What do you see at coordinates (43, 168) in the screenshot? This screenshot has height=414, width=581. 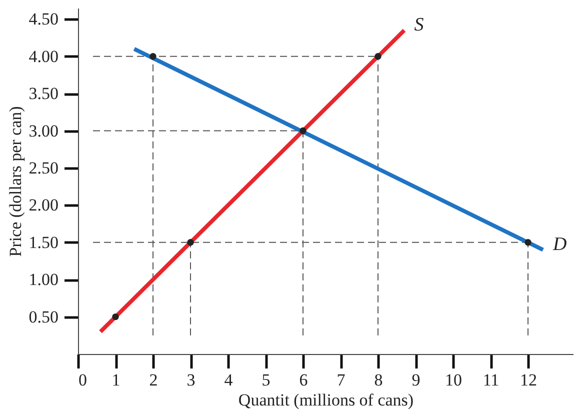 I see `y-tick-label: 2.50` at bounding box center [43, 168].